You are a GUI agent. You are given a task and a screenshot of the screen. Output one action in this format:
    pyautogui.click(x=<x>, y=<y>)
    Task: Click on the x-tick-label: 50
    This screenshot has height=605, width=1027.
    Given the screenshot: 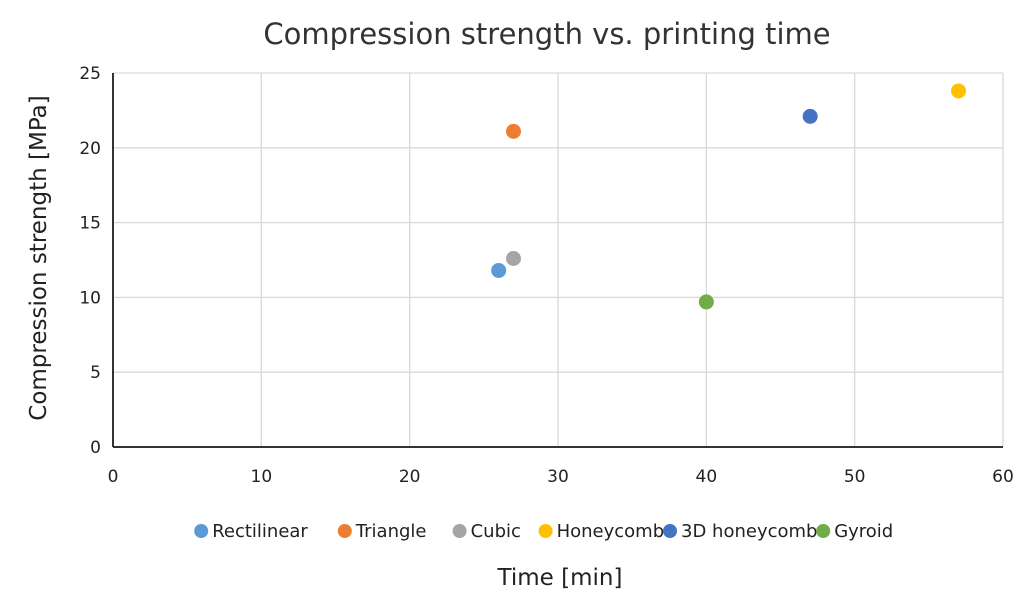 What is the action you would take?
    pyautogui.click(x=855, y=477)
    